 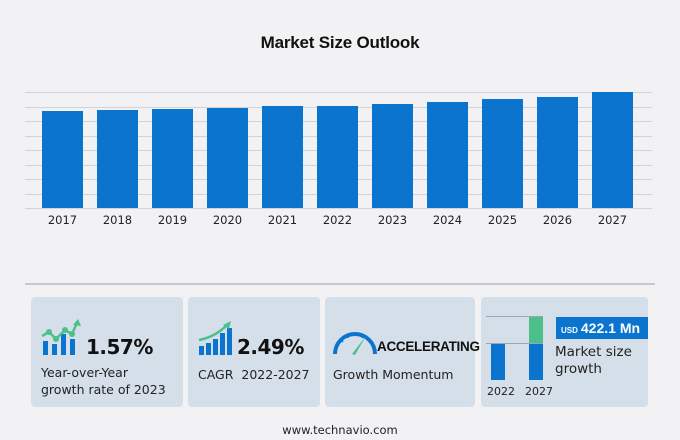 I want to click on market-growth-card: 2022 2027 USD 422.1 Mn Market size growth, so click(x=564, y=352).